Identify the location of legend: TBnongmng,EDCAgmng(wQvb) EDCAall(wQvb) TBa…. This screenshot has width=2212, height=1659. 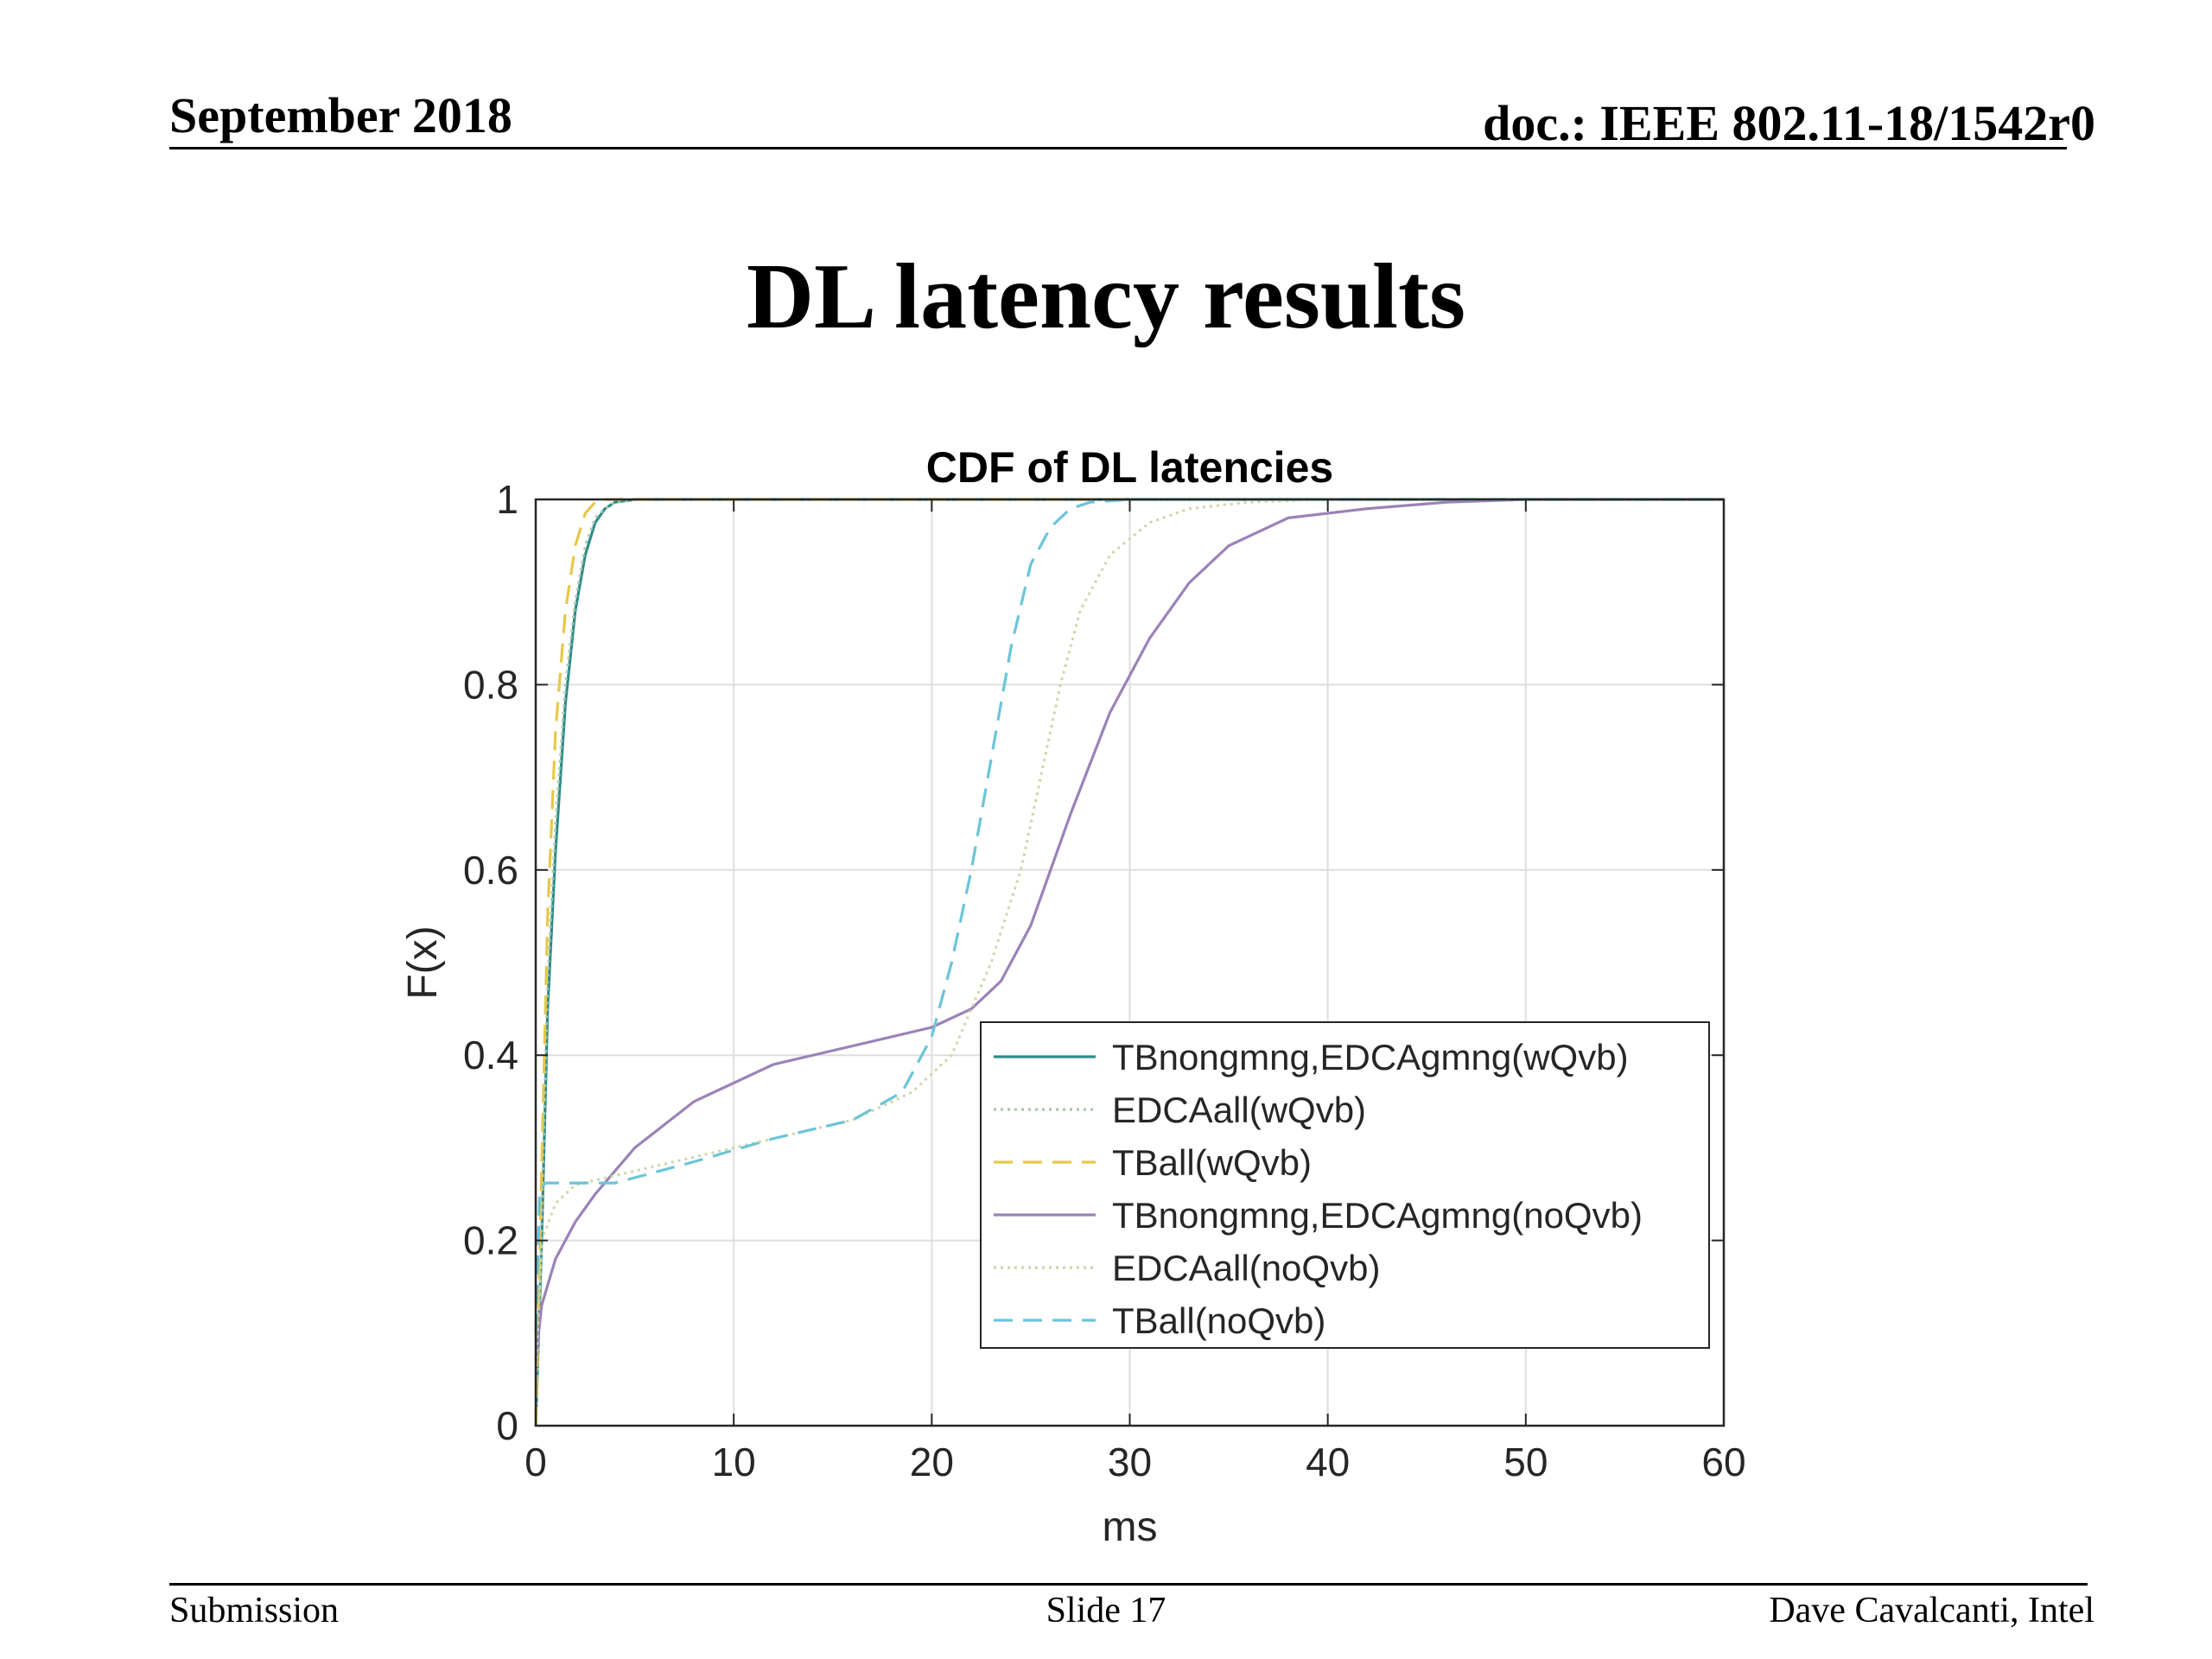
(1345, 1185).